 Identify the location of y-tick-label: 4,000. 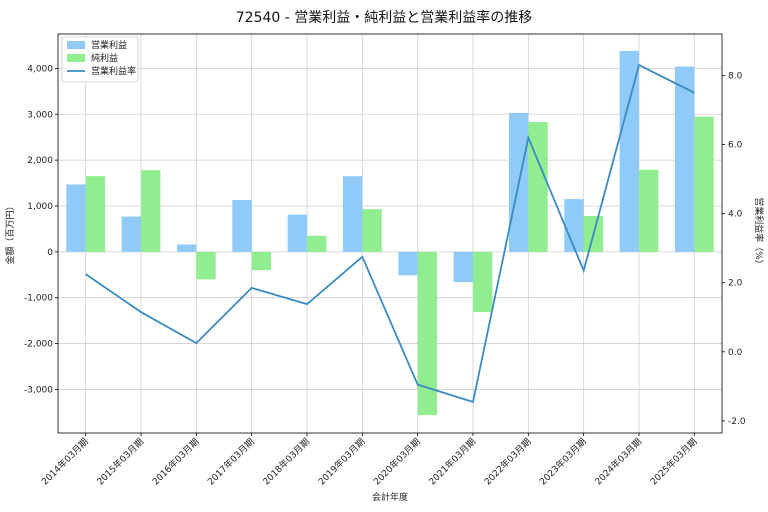
(40, 69).